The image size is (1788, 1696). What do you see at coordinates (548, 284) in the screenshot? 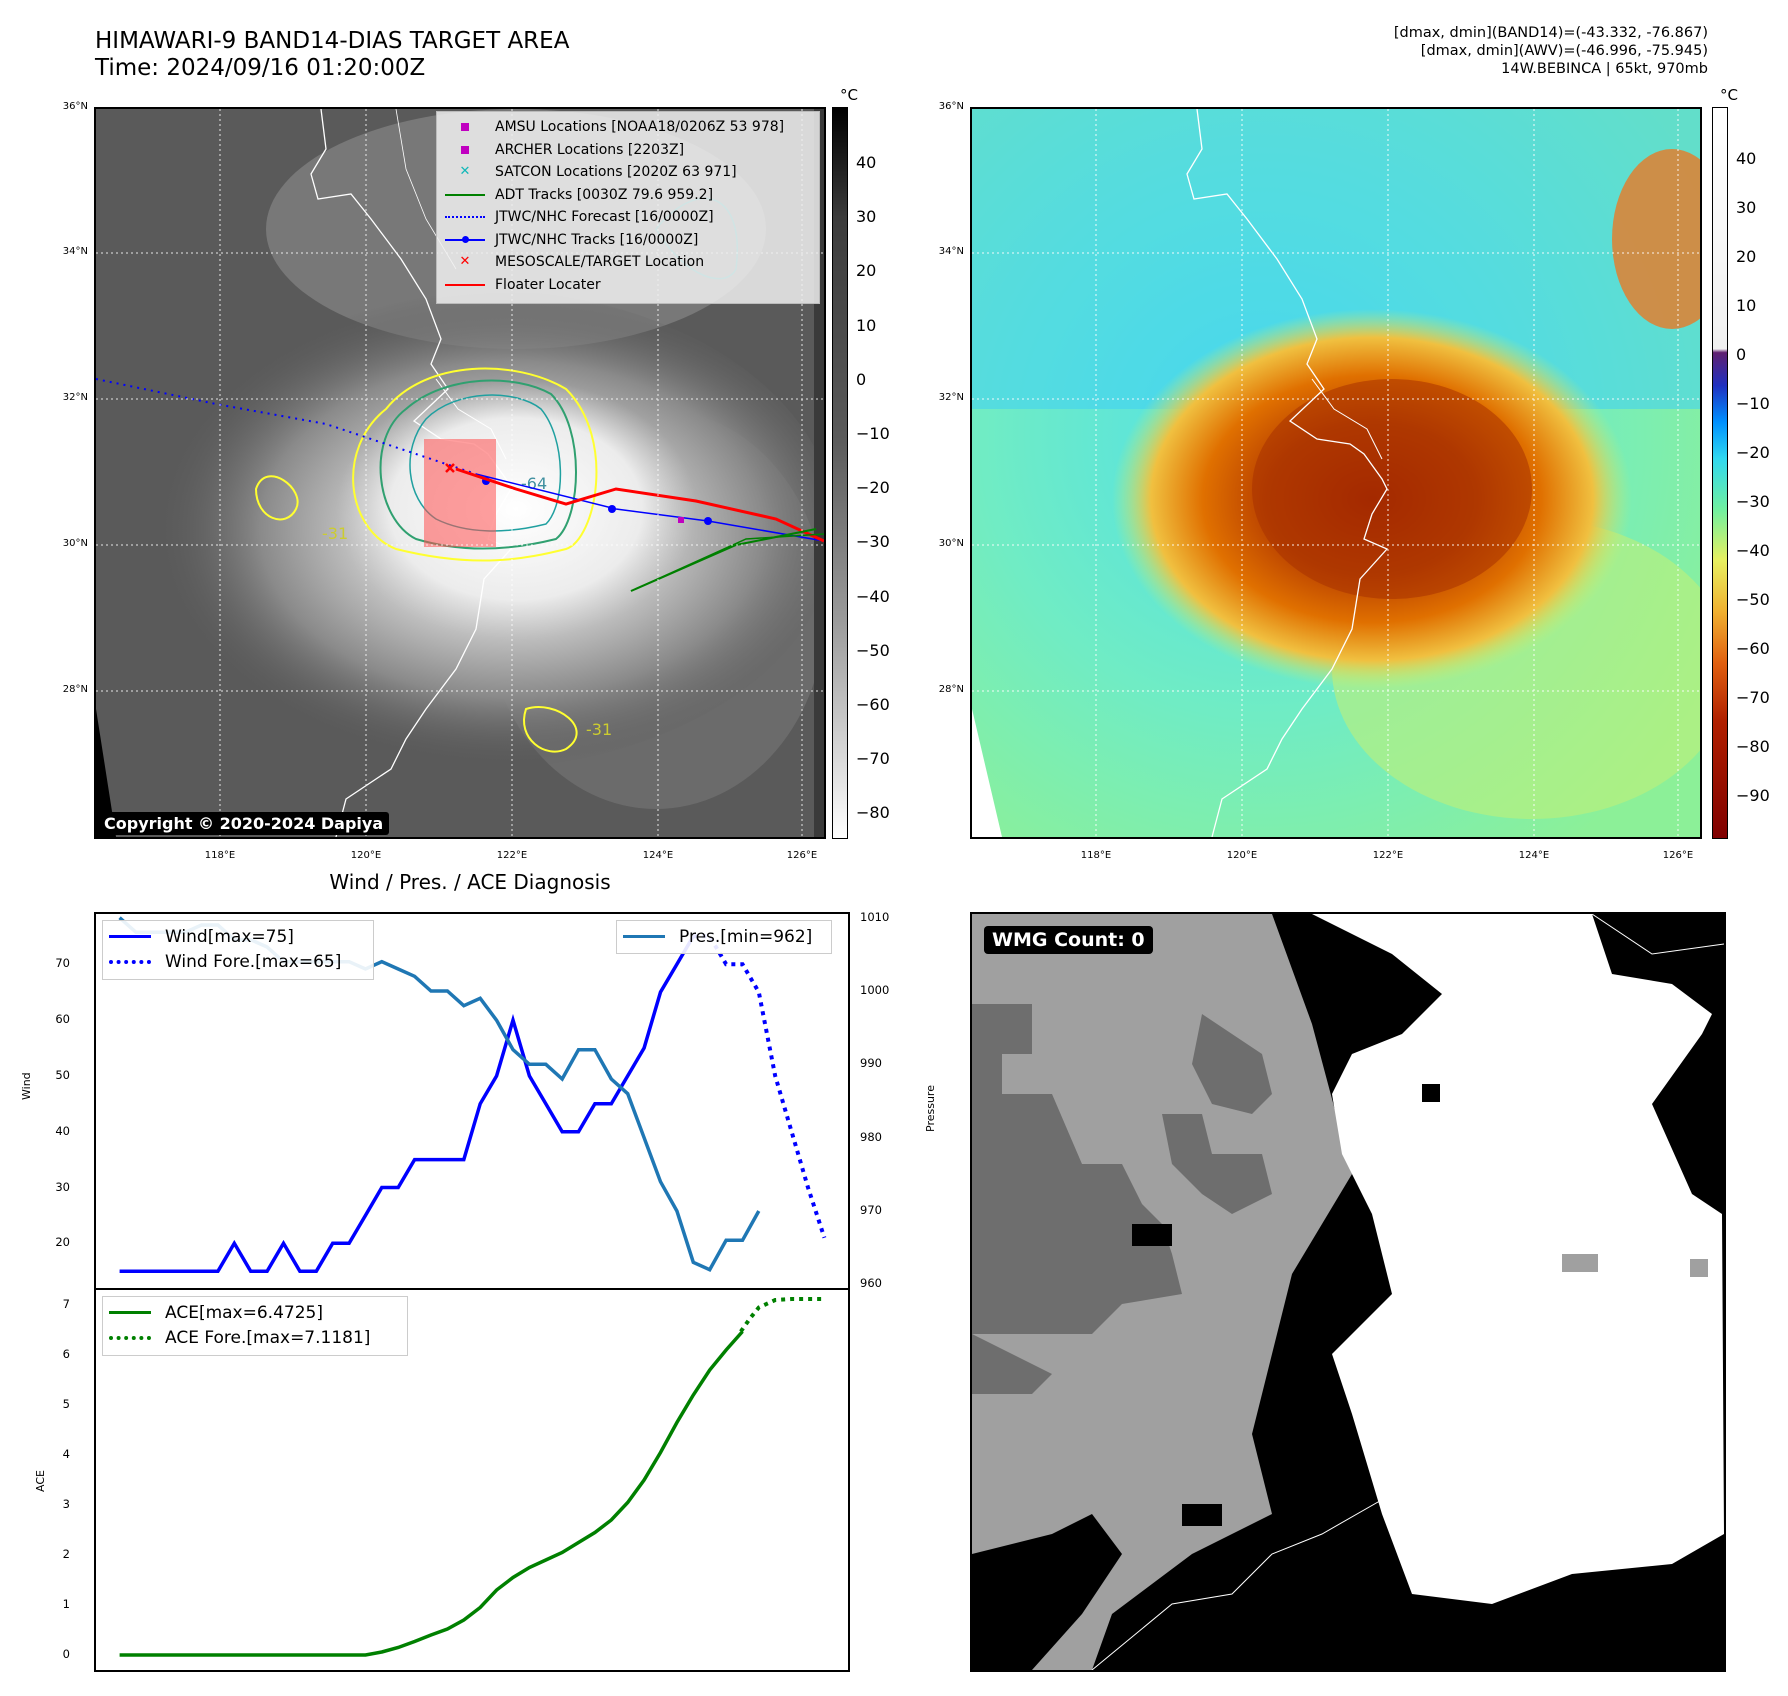
I see `legend-label: Floater Locater` at bounding box center [548, 284].